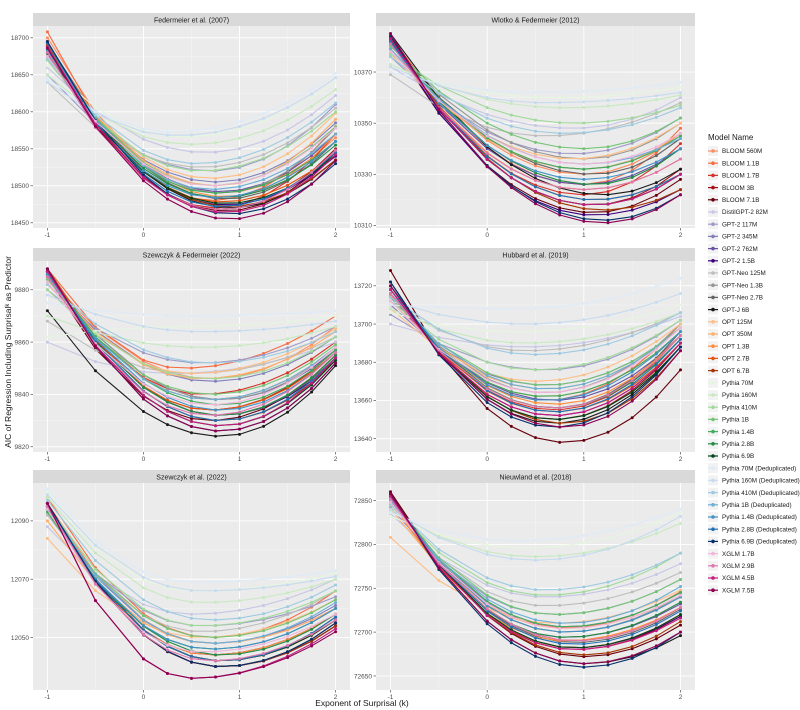  What do you see at coordinates (22, 447) in the screenshot?
I see `y-tick-label: 9820` at bounding box center [22, 447].